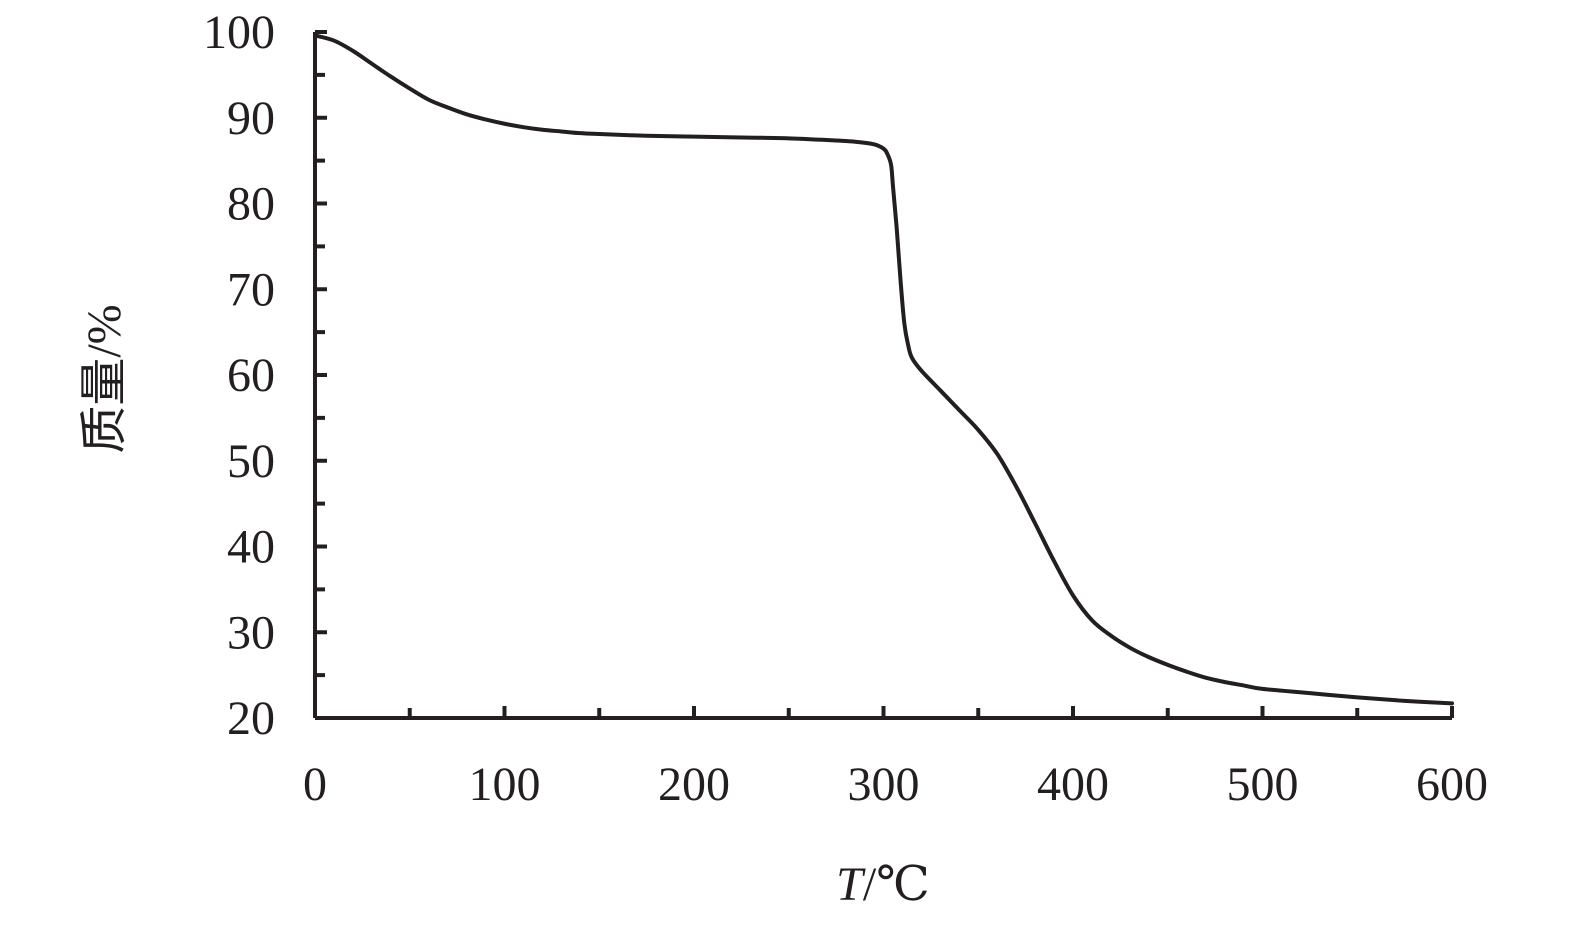 This screenshot has height=926, width=1575. What do you see at coordinates (251, 632) in the screenshot?
I see `y-tick-label: 30` at bounding box center [251, 632].